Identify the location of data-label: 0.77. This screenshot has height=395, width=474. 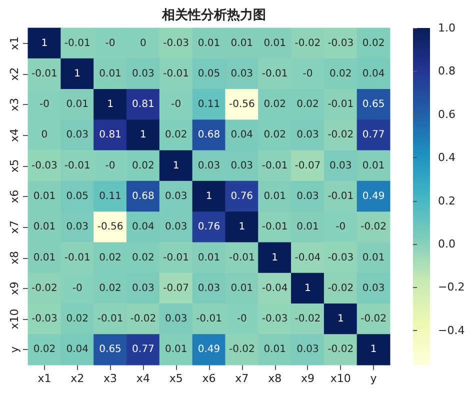
(143, 350).